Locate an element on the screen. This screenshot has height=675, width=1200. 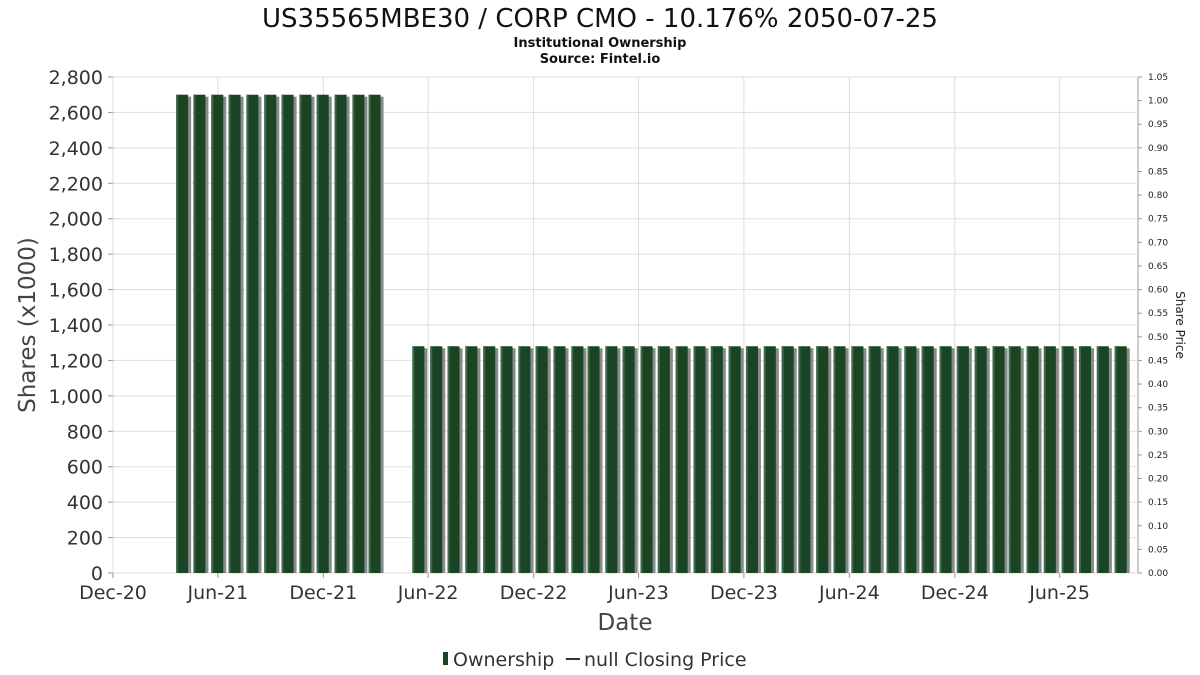
y2-tick-label: 0.10 is located at coordinates (1158, 527).